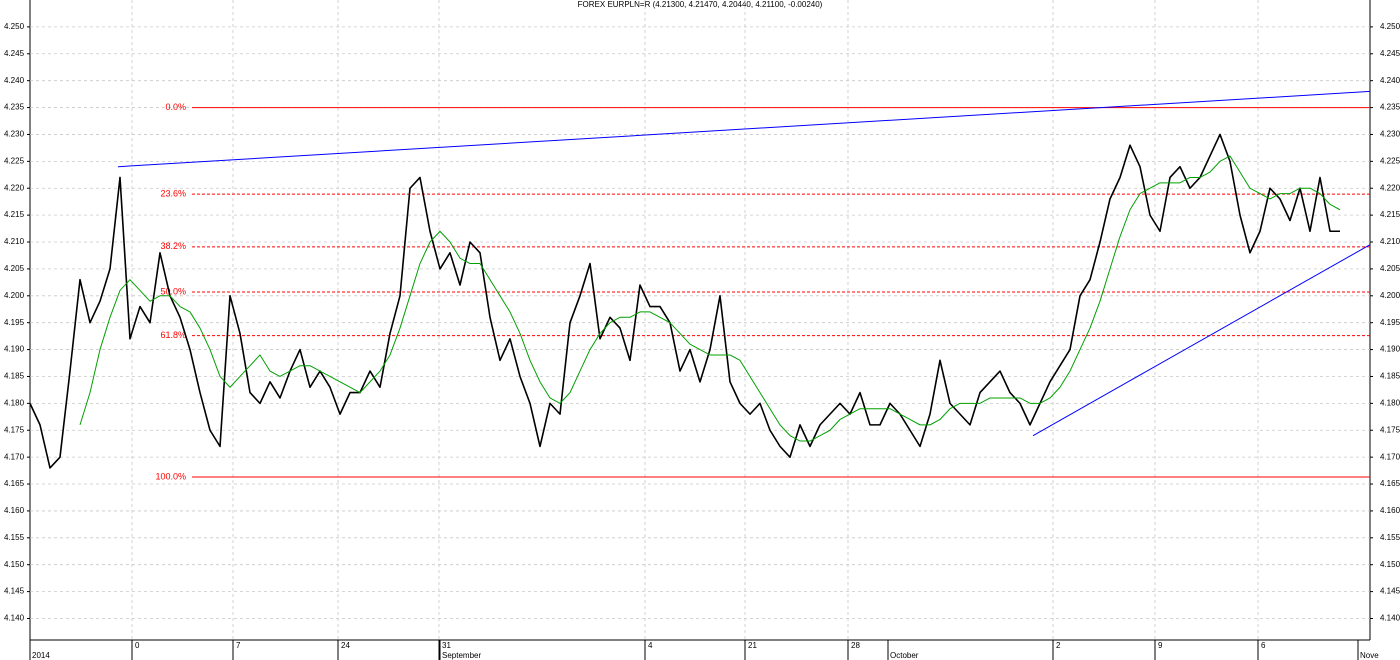  What do you see at coordinates (170, 476) in the screenshot?
I see `fib-label: 100.0%` at bounding box center [170, 476].